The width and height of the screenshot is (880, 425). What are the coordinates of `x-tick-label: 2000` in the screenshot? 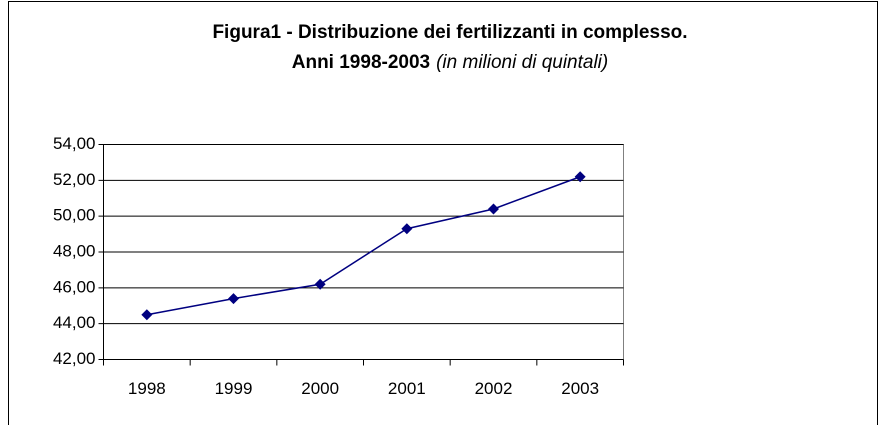 It's located at (320, 388).